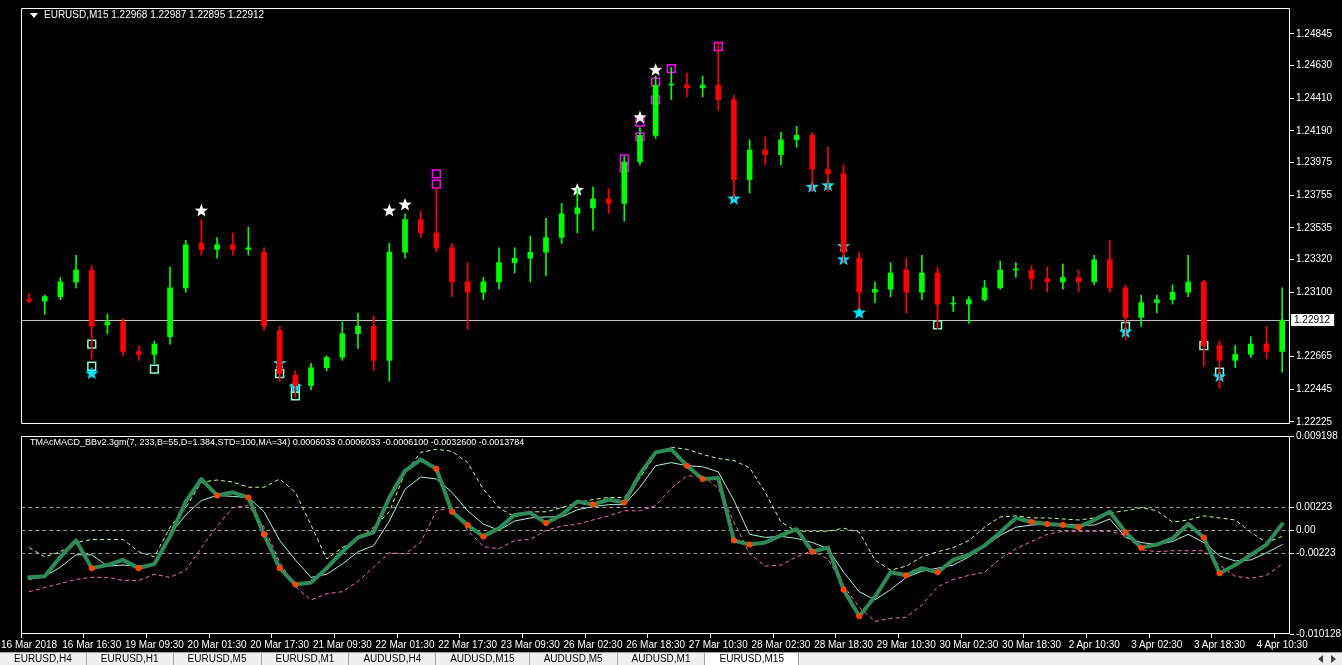  I want to click on y-tick-label: -0.00223, so click(1316, 552).